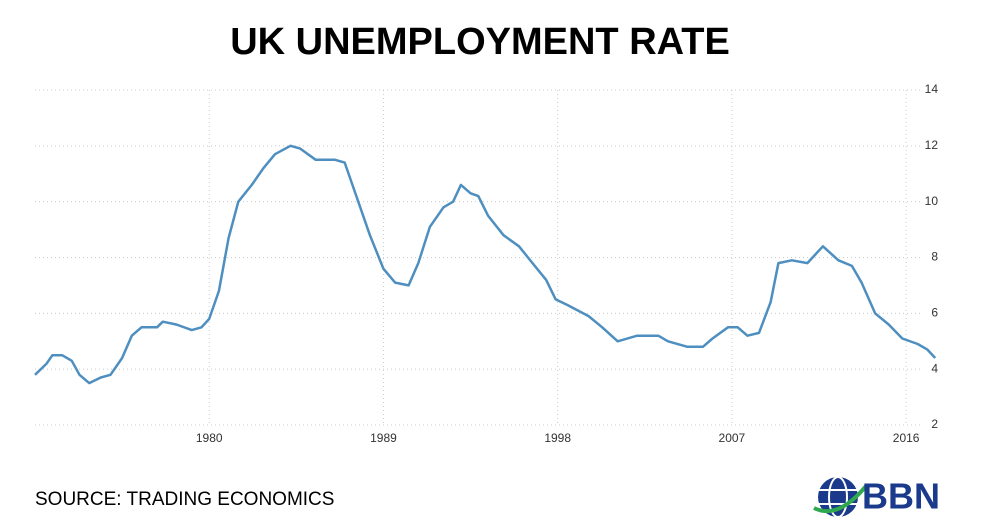 This screenshot has height=532, width=1000. Describe the element at coordinates (557, 438) in the screenshot. I see `x-tick-label: 1998` at that location.